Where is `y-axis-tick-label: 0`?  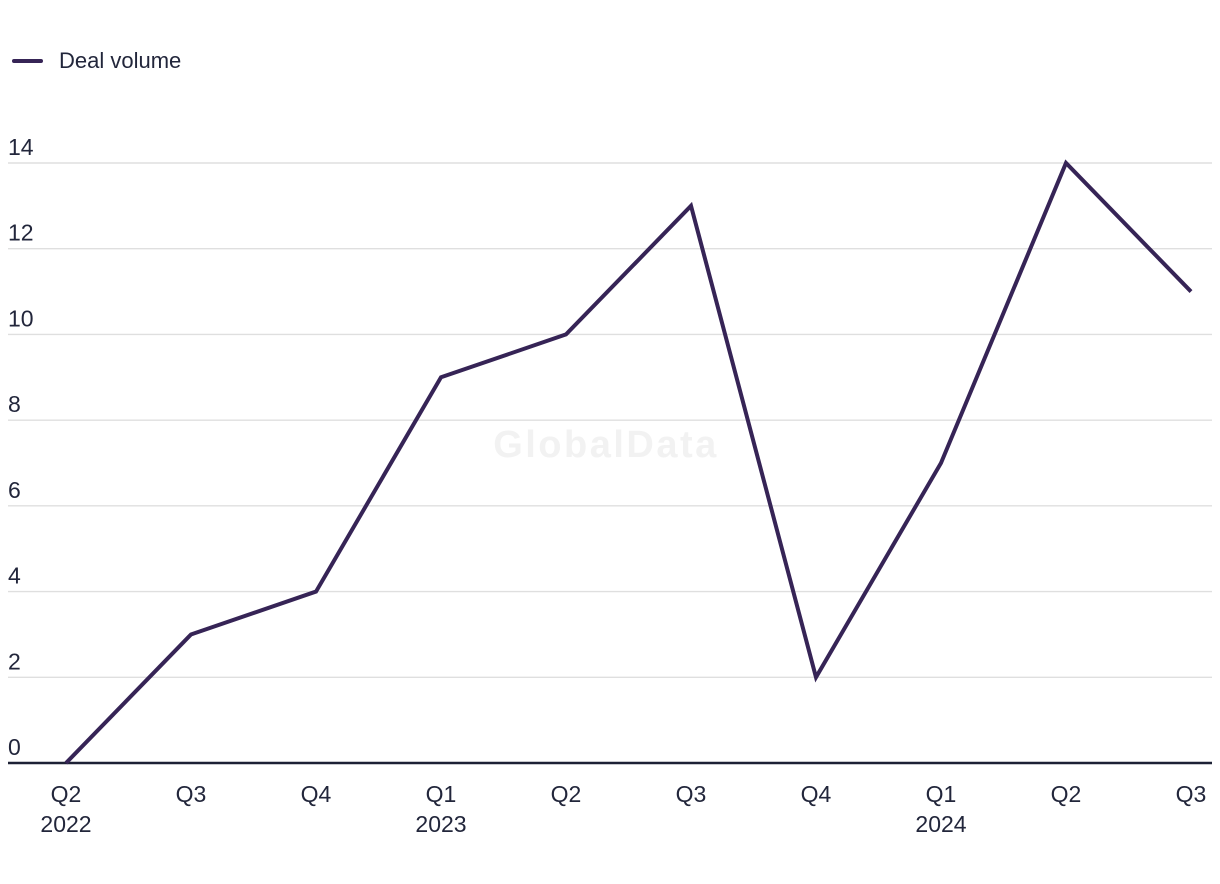 y-axis-tick-label: 0 is located at coordinates (14, 747).